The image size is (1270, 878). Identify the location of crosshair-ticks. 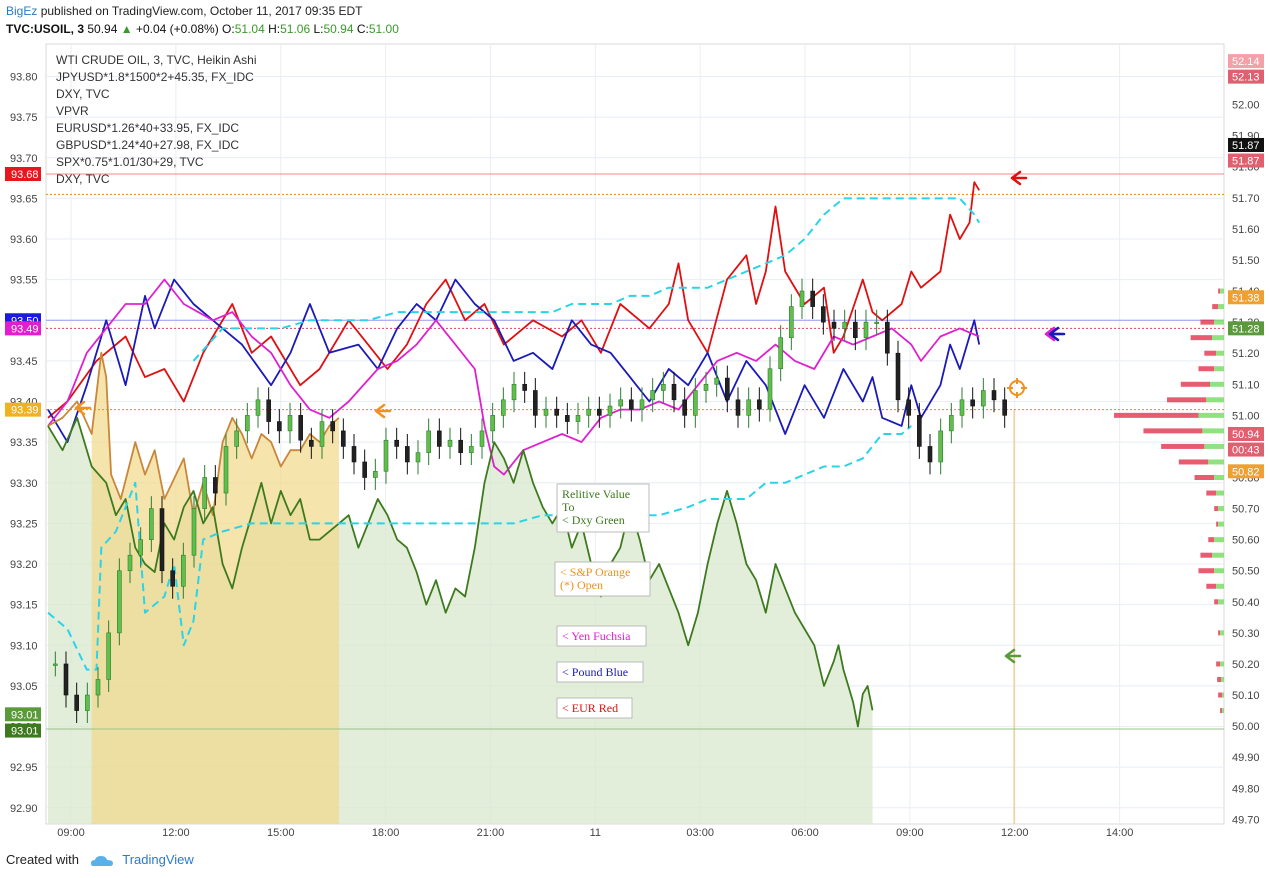
(1017, 388).